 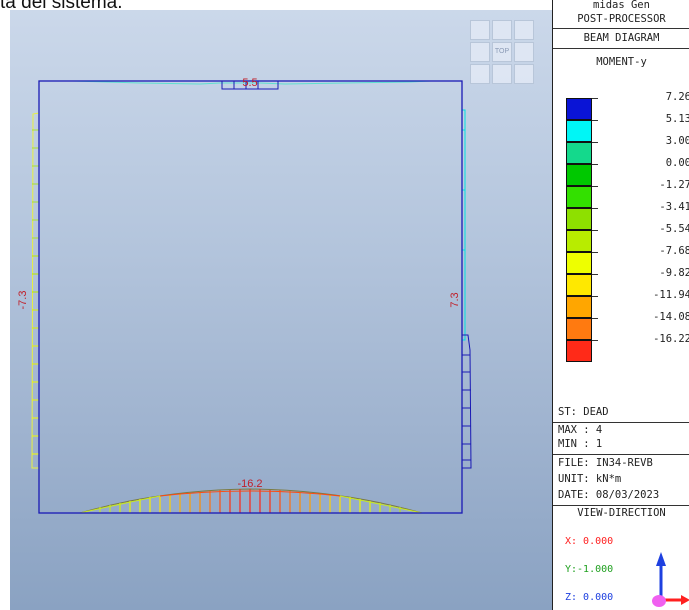 I want to click on max-label: MAX : 4, so click(x=580, y=430).